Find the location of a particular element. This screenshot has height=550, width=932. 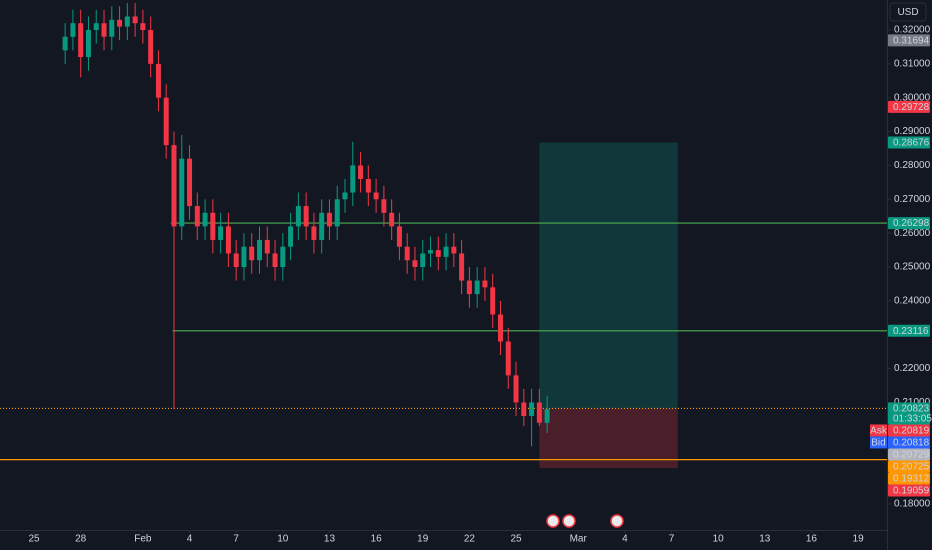

price-tag-name: Bid is located at coordinates (878, 443).